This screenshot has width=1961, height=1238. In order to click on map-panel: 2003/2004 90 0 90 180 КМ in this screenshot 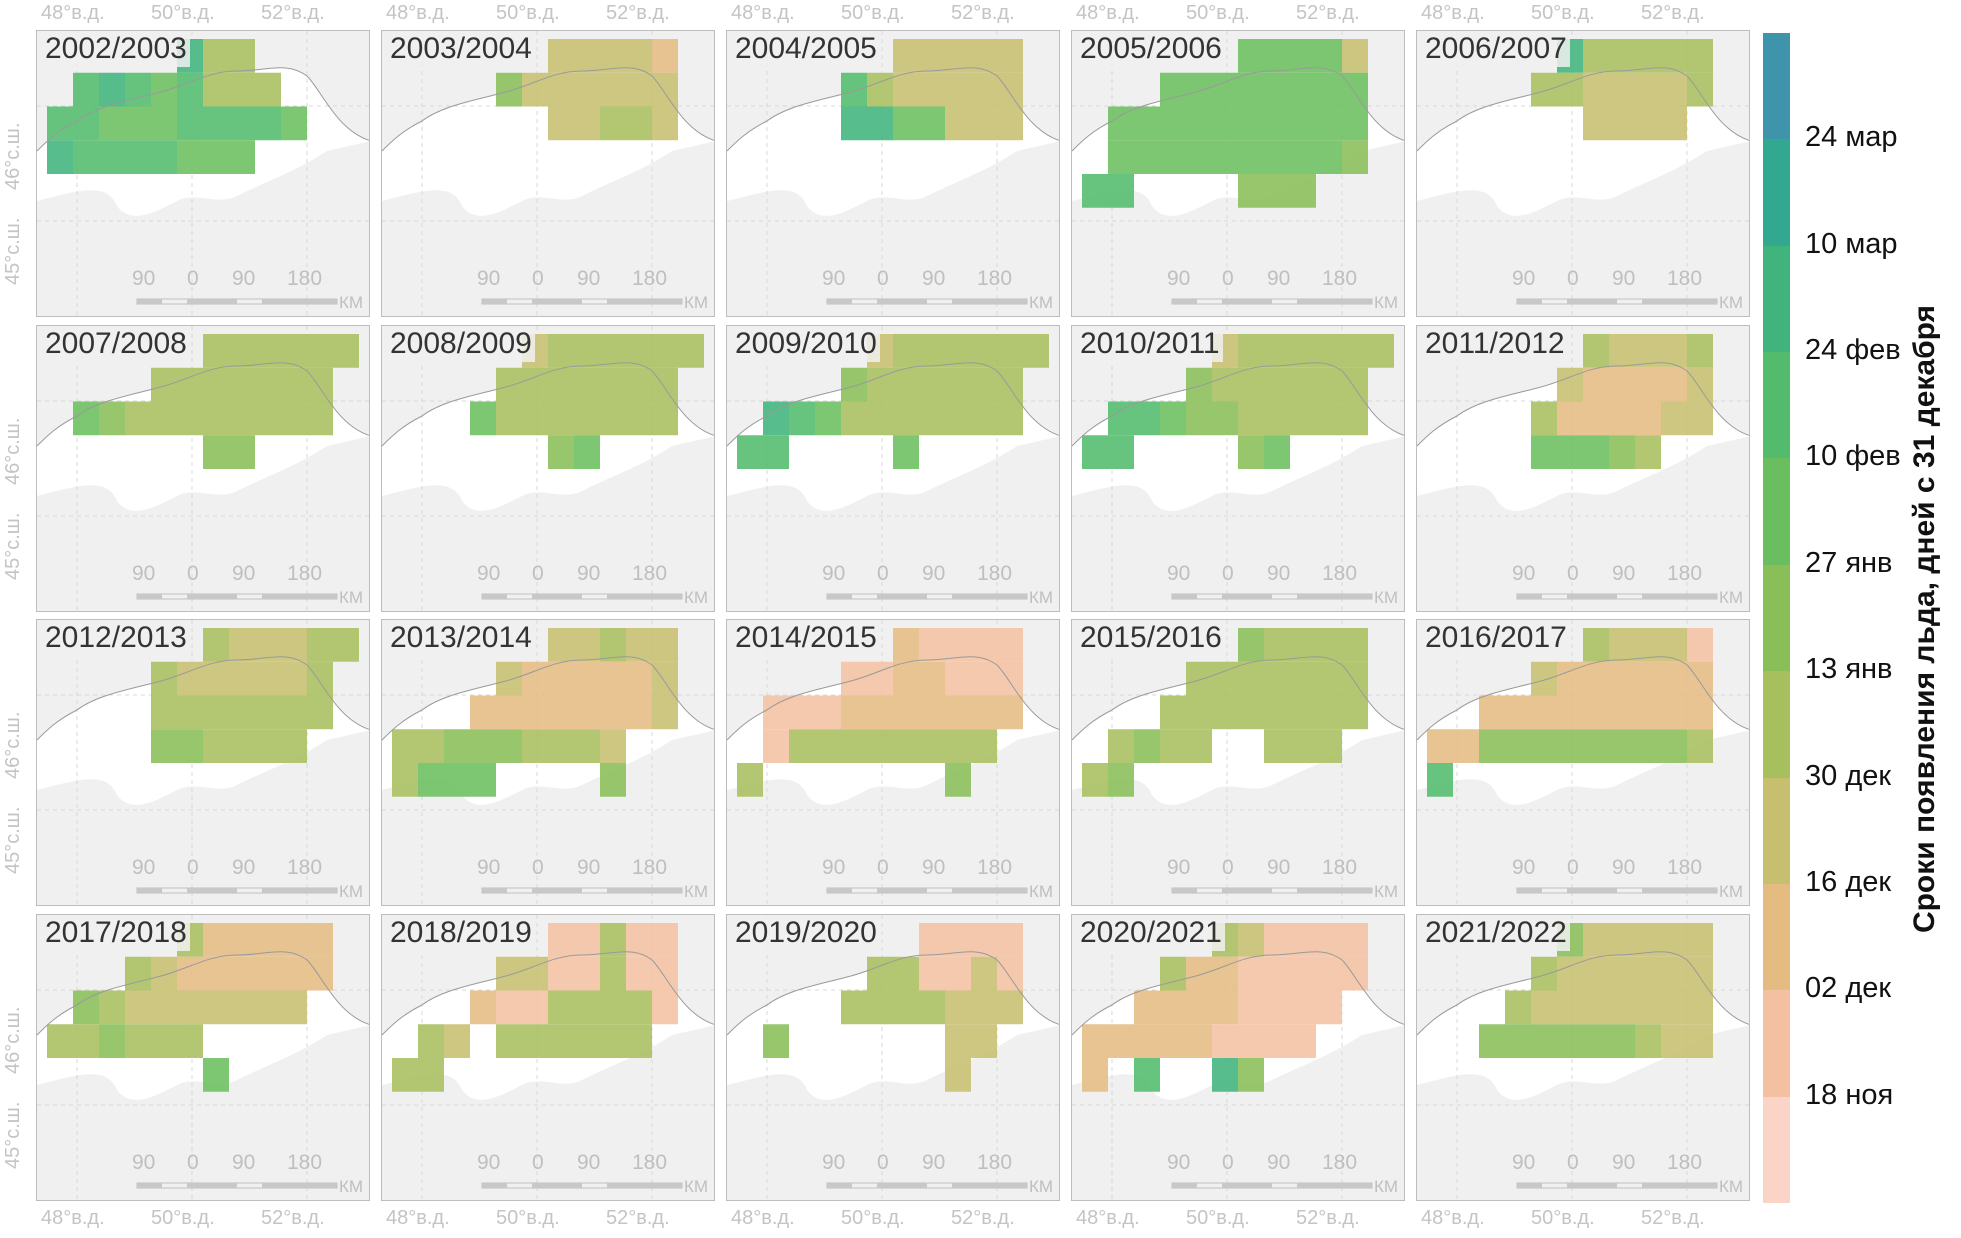, I will do `click(548, 173)`.